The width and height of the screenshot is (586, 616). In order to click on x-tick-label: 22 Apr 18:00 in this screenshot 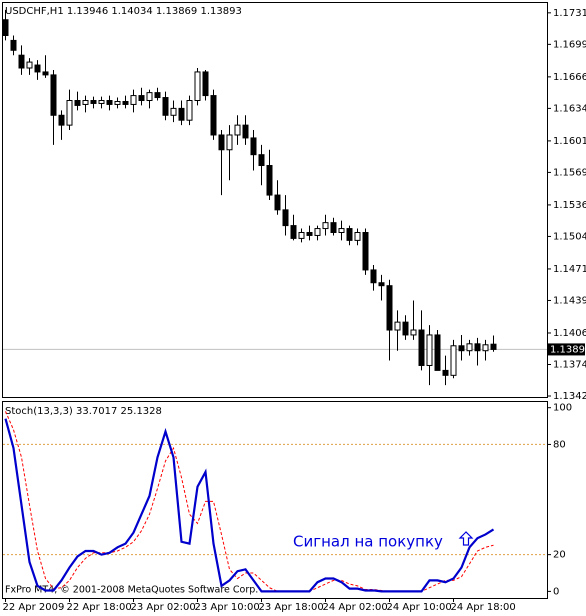, I will do `click(99, 607)`.